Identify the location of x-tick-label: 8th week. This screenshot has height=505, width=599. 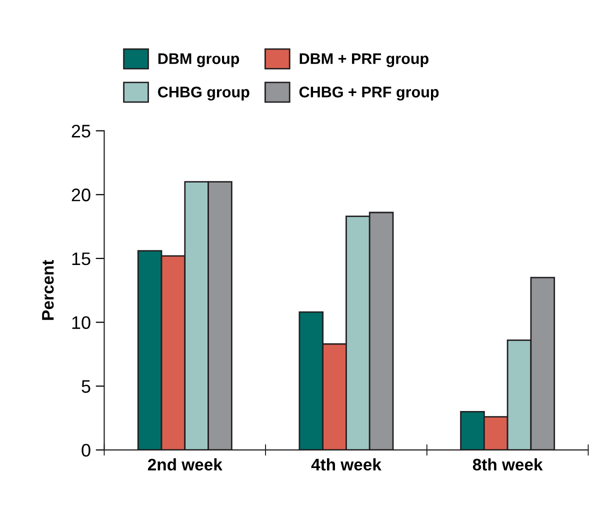
(507, 464).